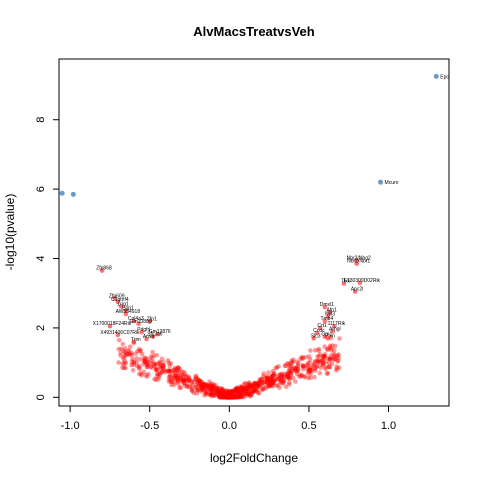  What do you see at coordinates (155, 335) in the screenshot?
I see `point-label: Slc2a6` at bounding box center [155, 335].